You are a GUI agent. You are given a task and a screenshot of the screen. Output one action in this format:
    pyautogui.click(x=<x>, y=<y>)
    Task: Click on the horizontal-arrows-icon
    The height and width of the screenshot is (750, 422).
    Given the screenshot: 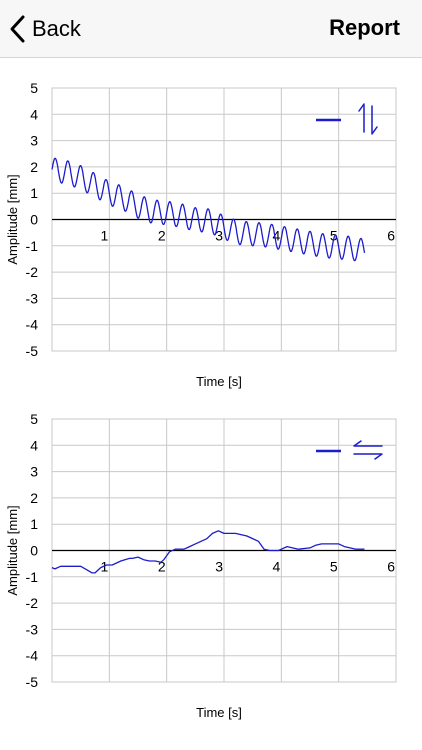 What is the action you would take?
    pyautogui.click(x=368, y=450)
    